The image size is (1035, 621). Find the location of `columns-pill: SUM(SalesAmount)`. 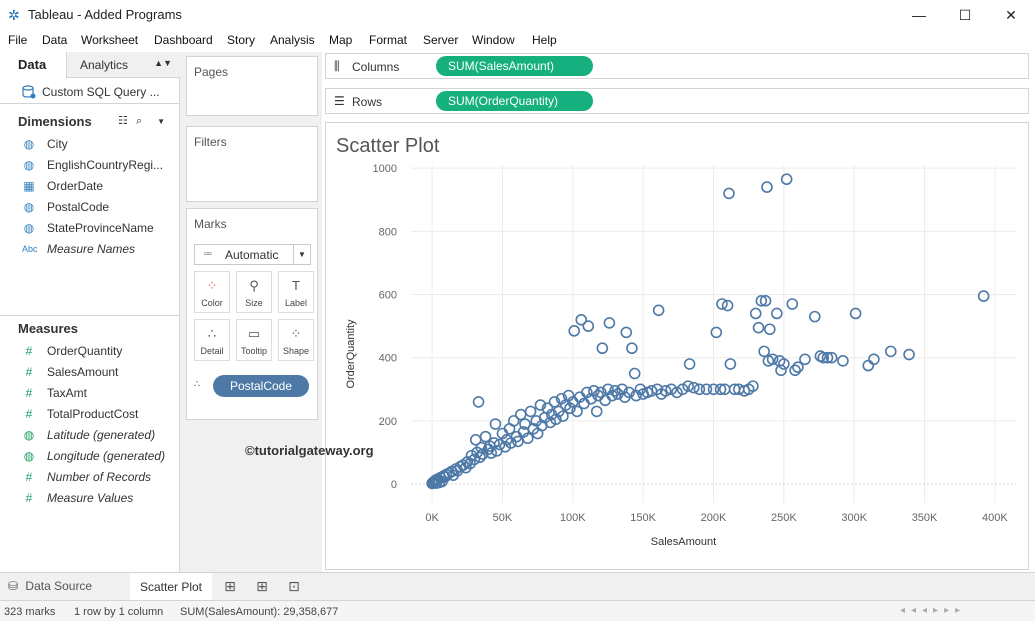

columns-pill: SUM(SalesAmount) is located at coordinates (514, 66).